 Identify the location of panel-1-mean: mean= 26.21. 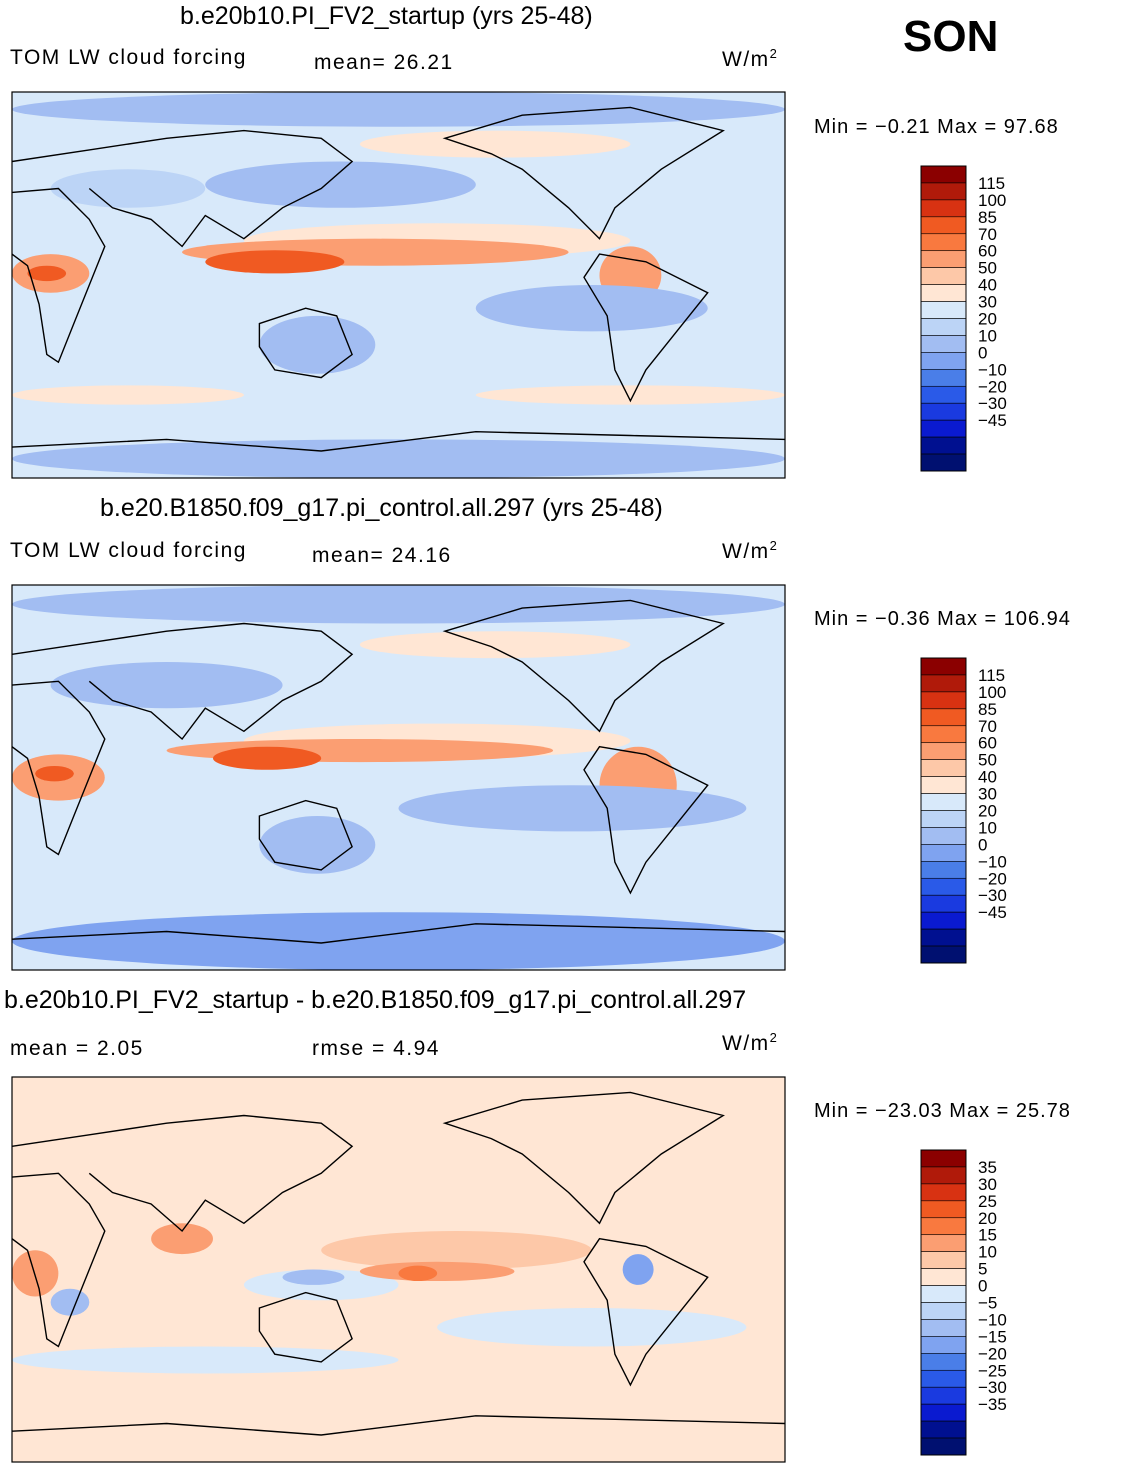
(384, 62).